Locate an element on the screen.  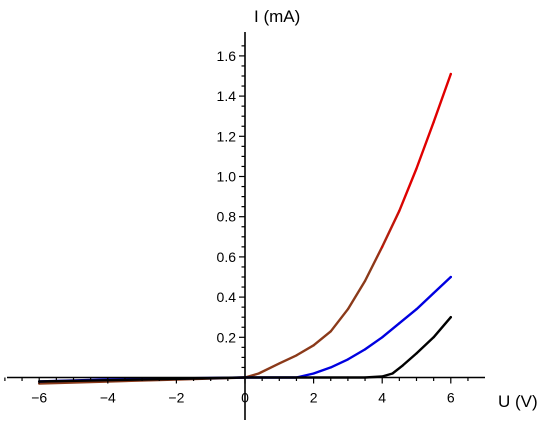
x-tick-label: −2 is located at coordinates (176, 398).